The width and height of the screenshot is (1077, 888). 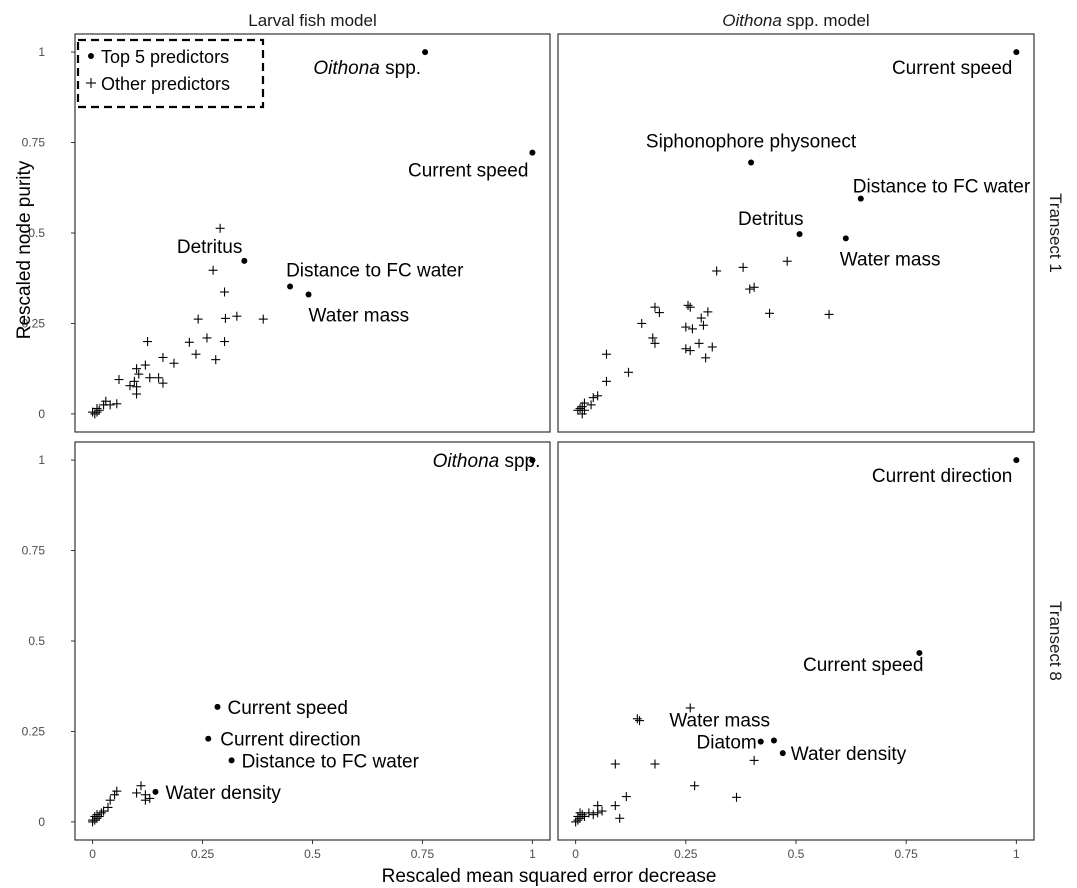 I want to click on x-axis-title: Rescaled mean squared error decrease, so click(x=549, y=876).